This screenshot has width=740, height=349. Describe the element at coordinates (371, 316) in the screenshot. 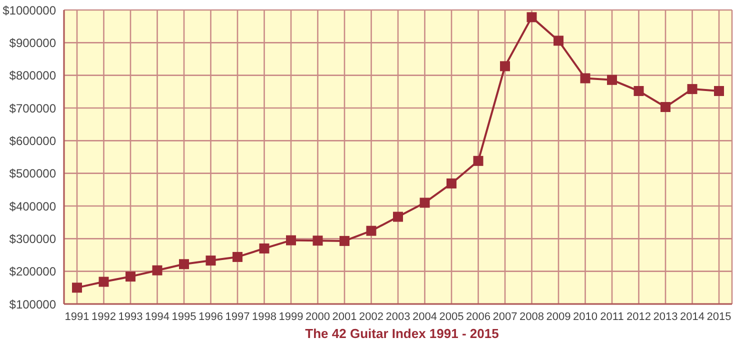

I see `x-tick-label: 2002` at that location.